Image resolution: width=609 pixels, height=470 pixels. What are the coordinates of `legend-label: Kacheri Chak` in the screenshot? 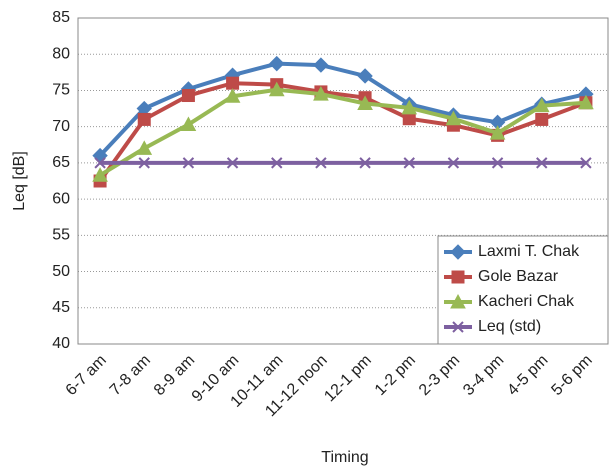 It's located at (526, 301).